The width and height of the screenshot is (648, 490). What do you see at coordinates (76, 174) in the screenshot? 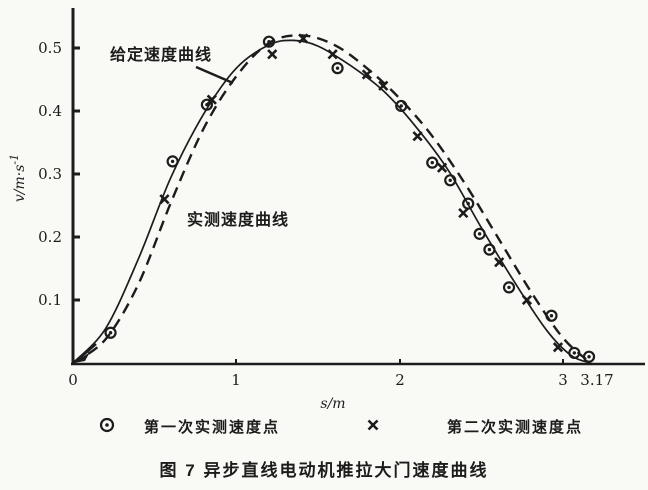
I see `y-tick-marks` at bounding box center [76, 174].